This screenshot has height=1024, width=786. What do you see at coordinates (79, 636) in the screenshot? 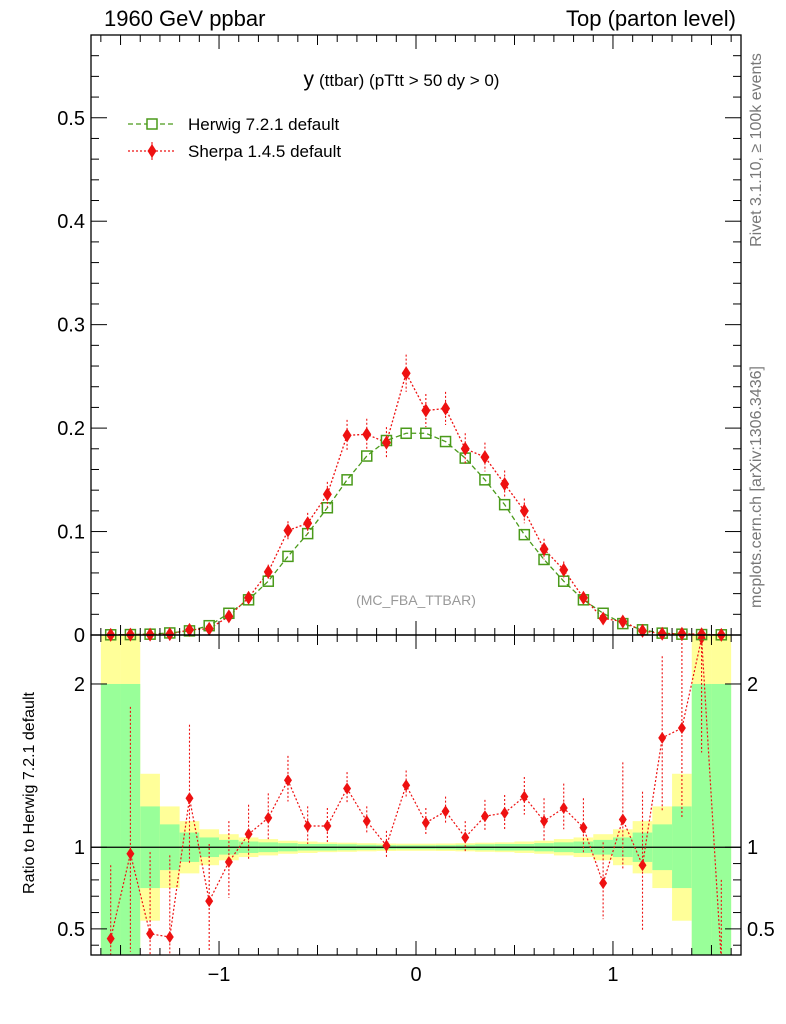
I see `main-y-tick-label: 0` at bounding box center [79, 636].